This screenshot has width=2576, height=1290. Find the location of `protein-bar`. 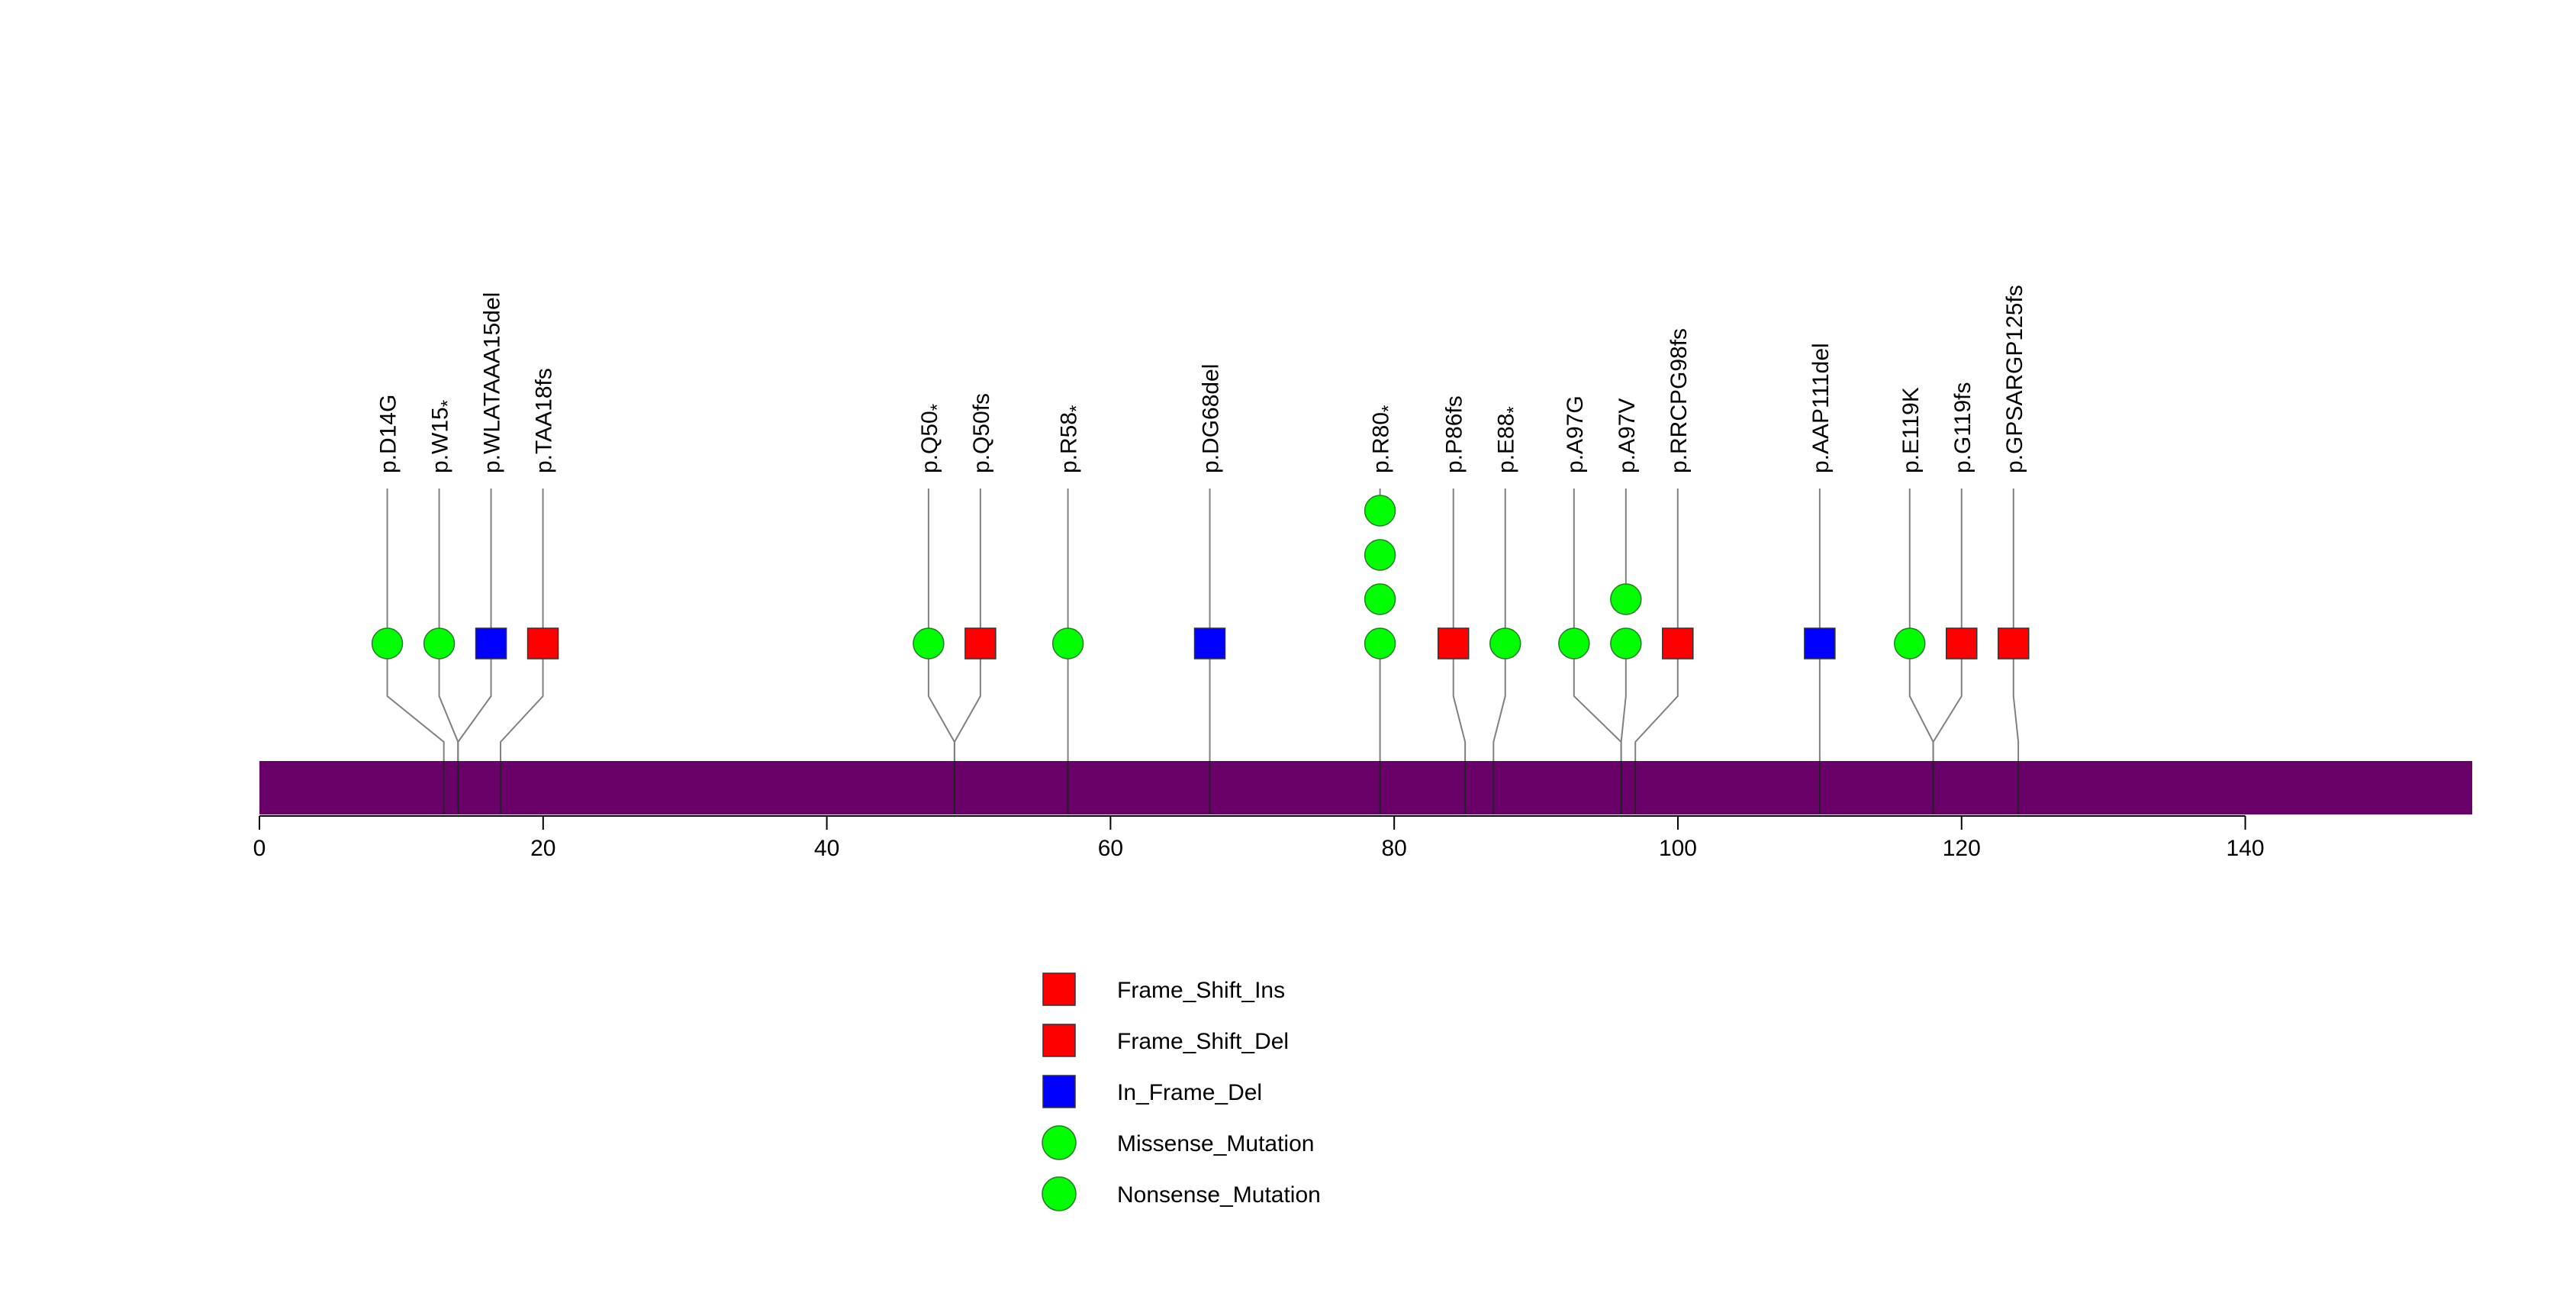

protein-bar is located at coordinates (1365, 788).